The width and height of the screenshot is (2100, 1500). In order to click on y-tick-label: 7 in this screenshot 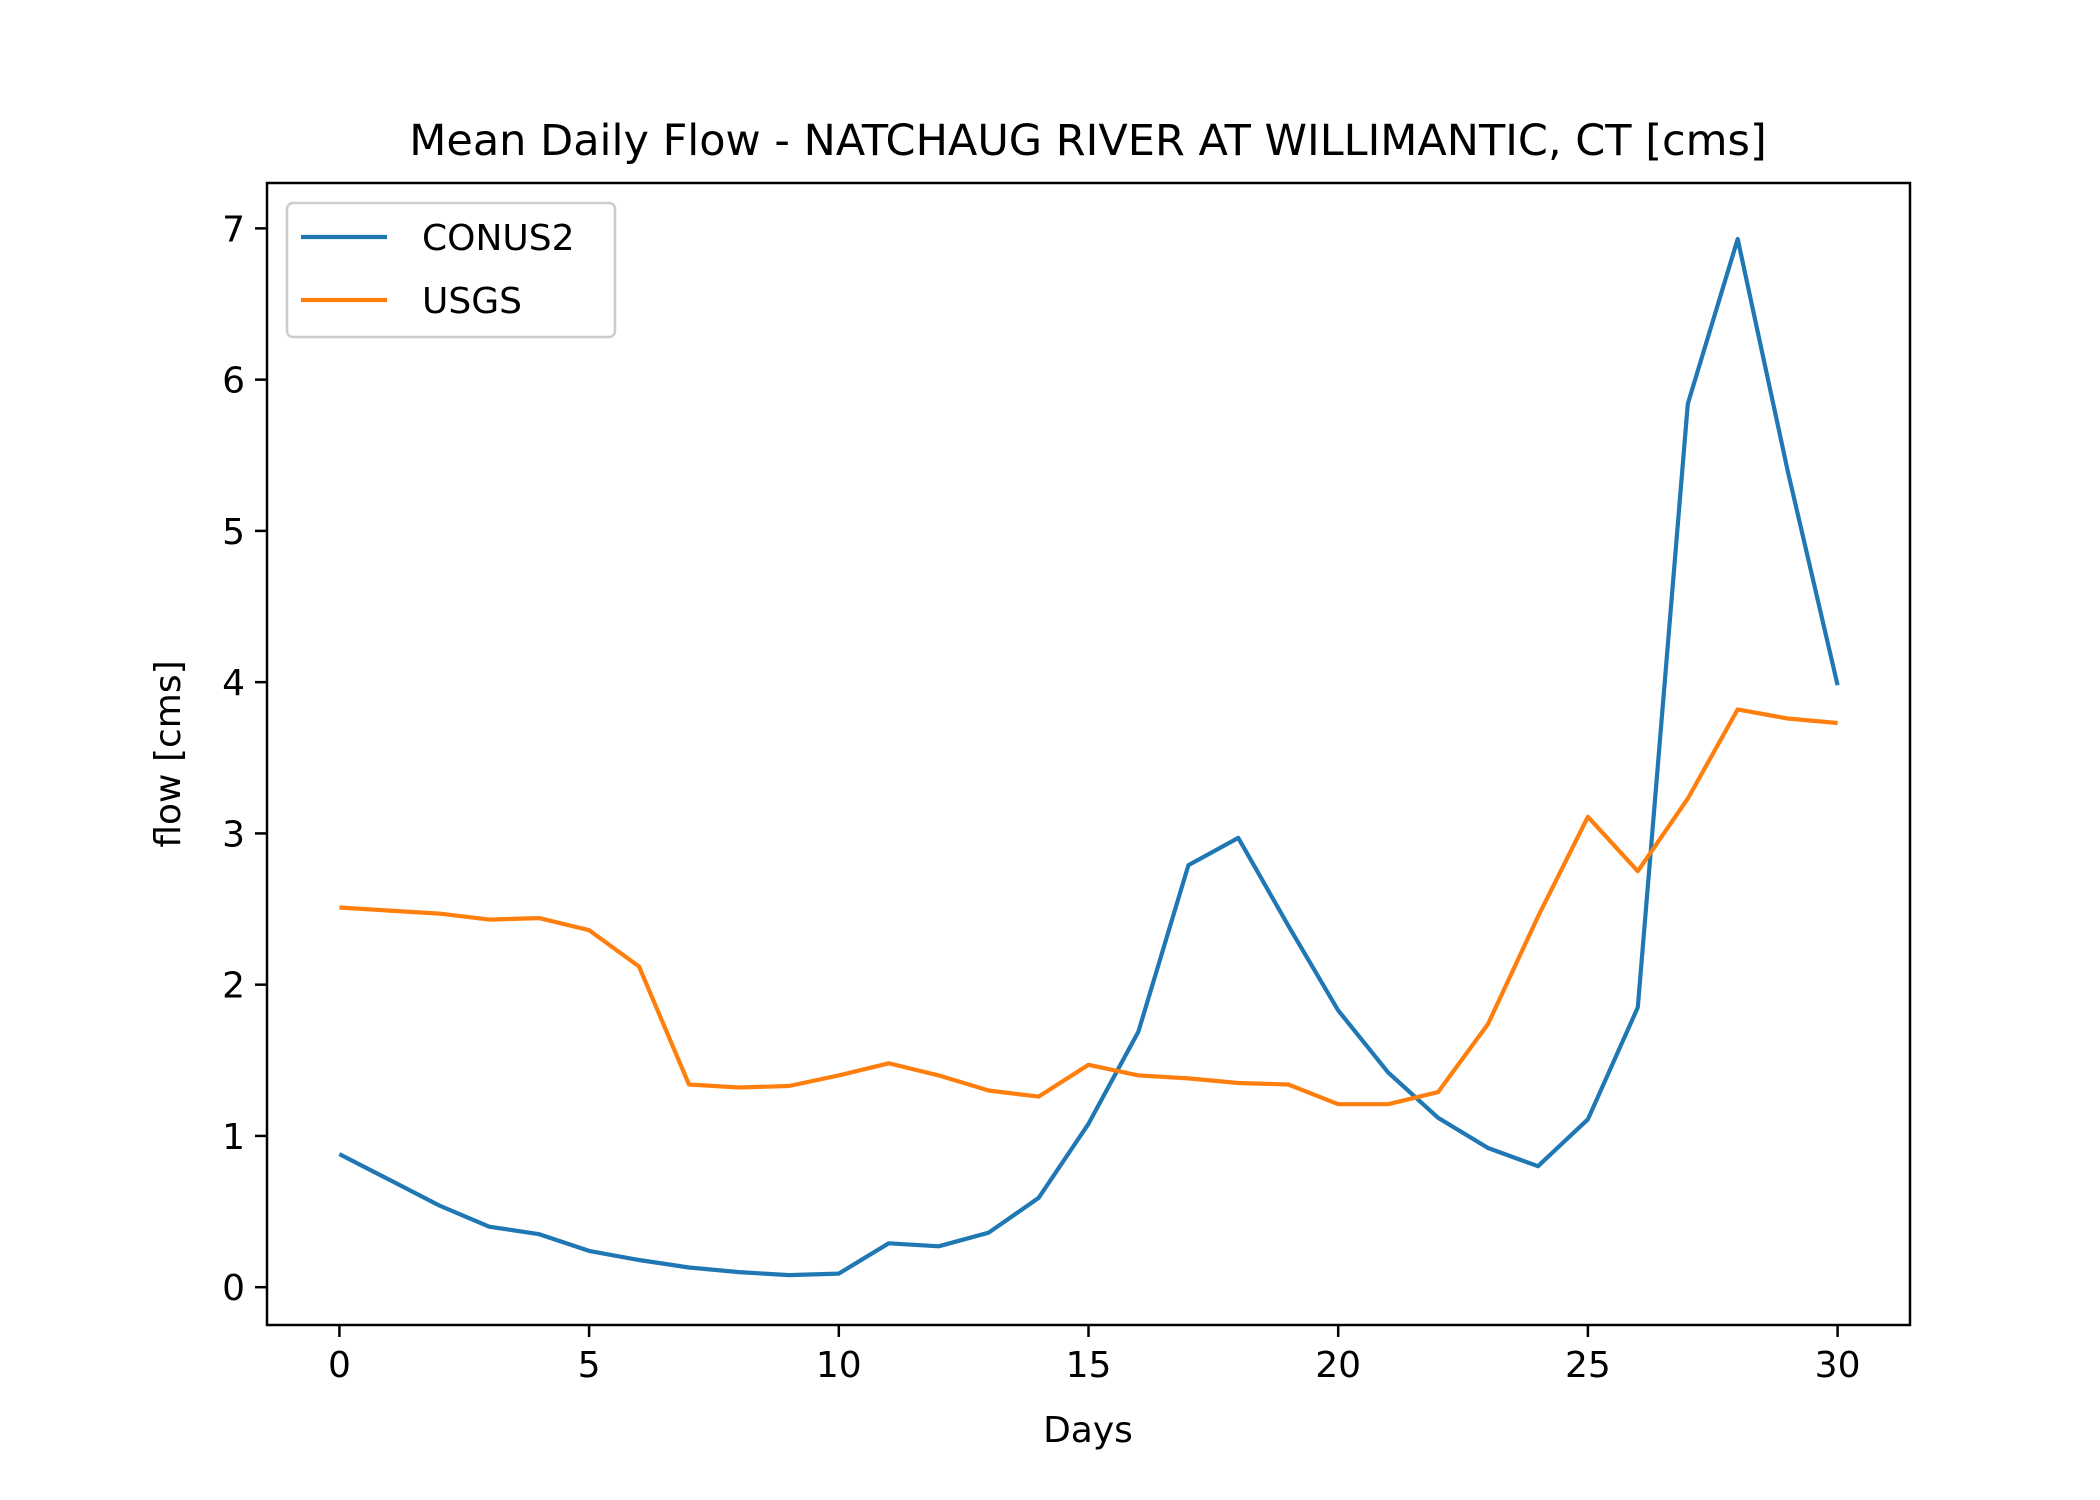, I will do `click(233, 229)`.